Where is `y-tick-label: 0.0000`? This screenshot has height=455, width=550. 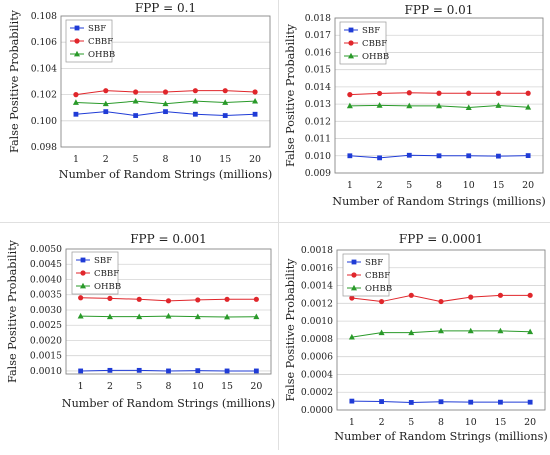 y-tick-label: 0.0000 is located at coordinates (317, 410).